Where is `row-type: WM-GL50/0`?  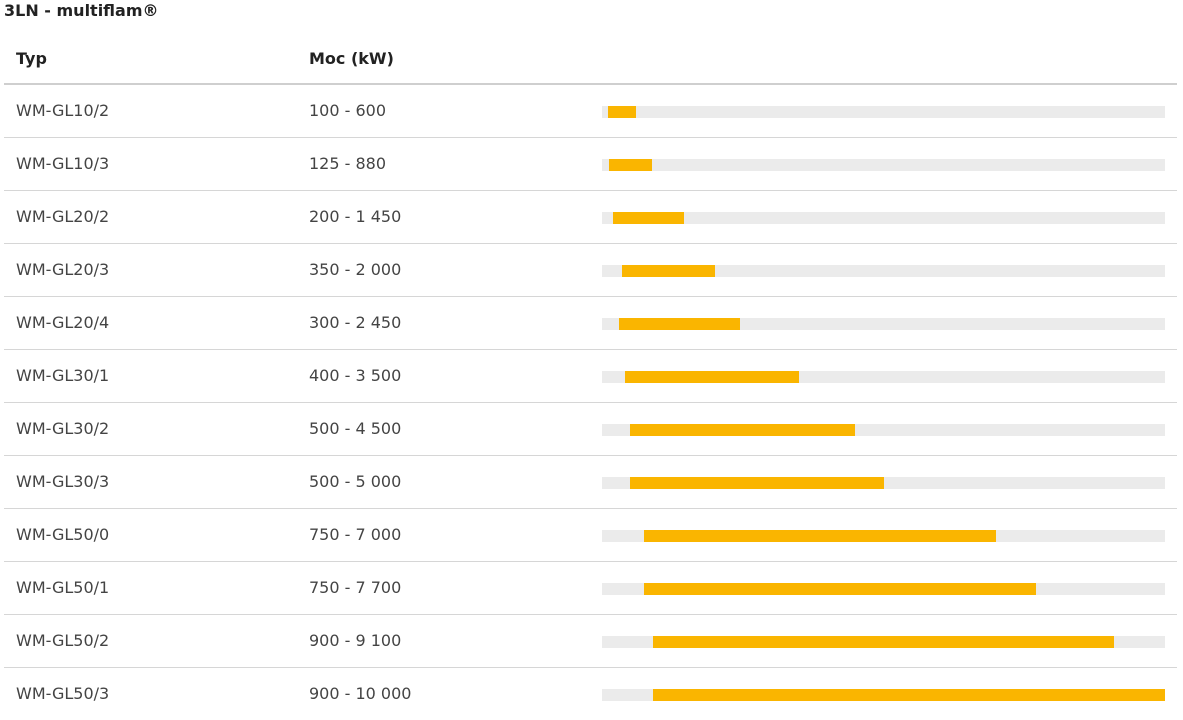
row-type: WM-GL50/0 is located at coordinates (63, 534).